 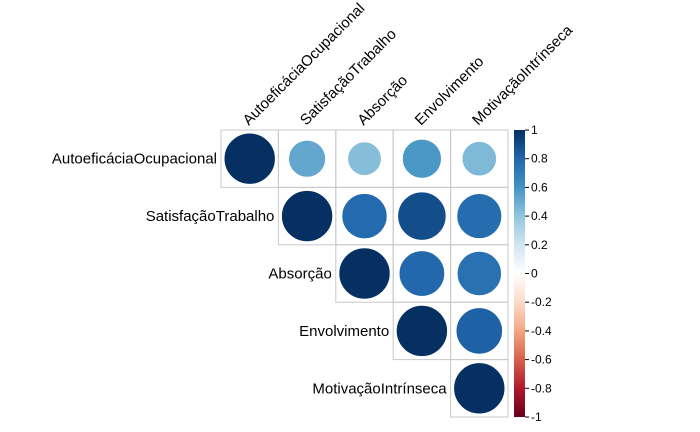 I want to click on grid-cell, so click(x=479, y=388).